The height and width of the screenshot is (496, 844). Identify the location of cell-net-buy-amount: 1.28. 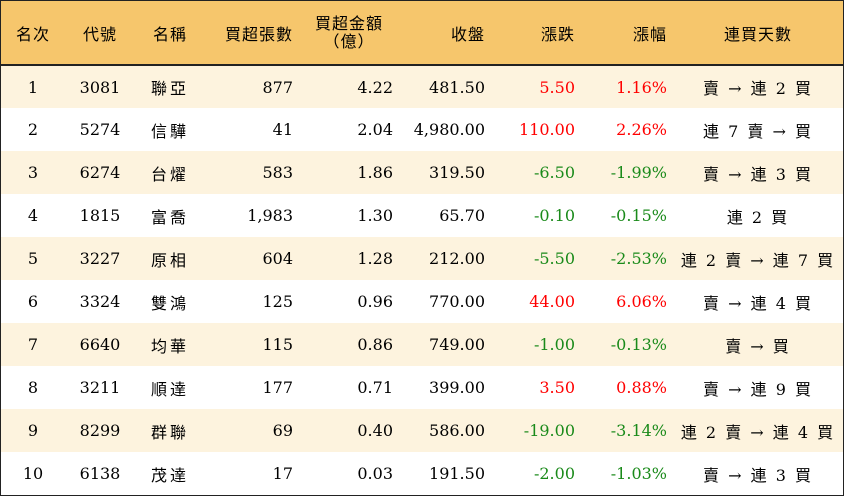
(375, 258).